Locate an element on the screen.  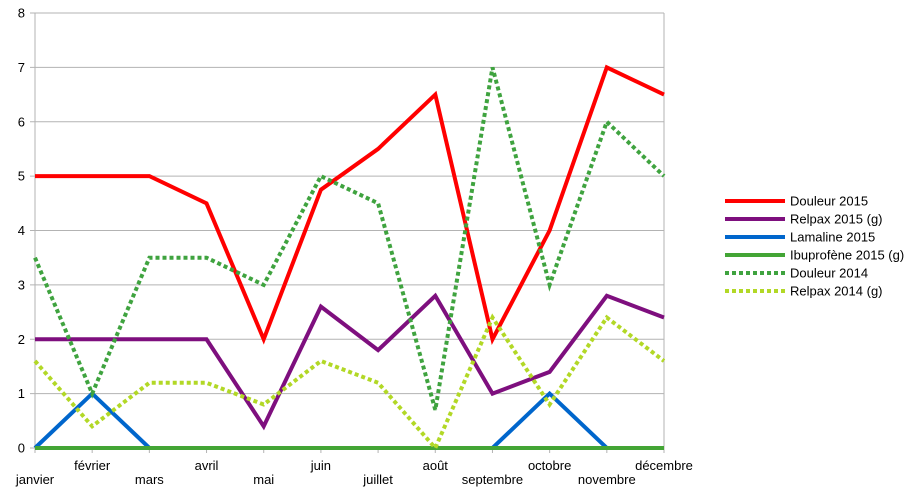
y-tick-label: 6 is located at coordinates (21, 121).